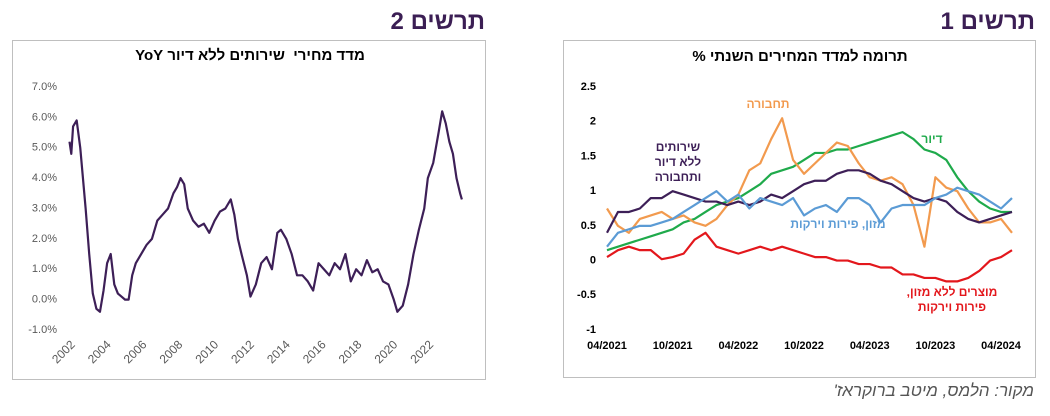 The height and width of the screenshot is (416, 1050). Describe the element at coordinates (588, 156) in the screenshot. I see `y-tick-label: 1.5` at that location.